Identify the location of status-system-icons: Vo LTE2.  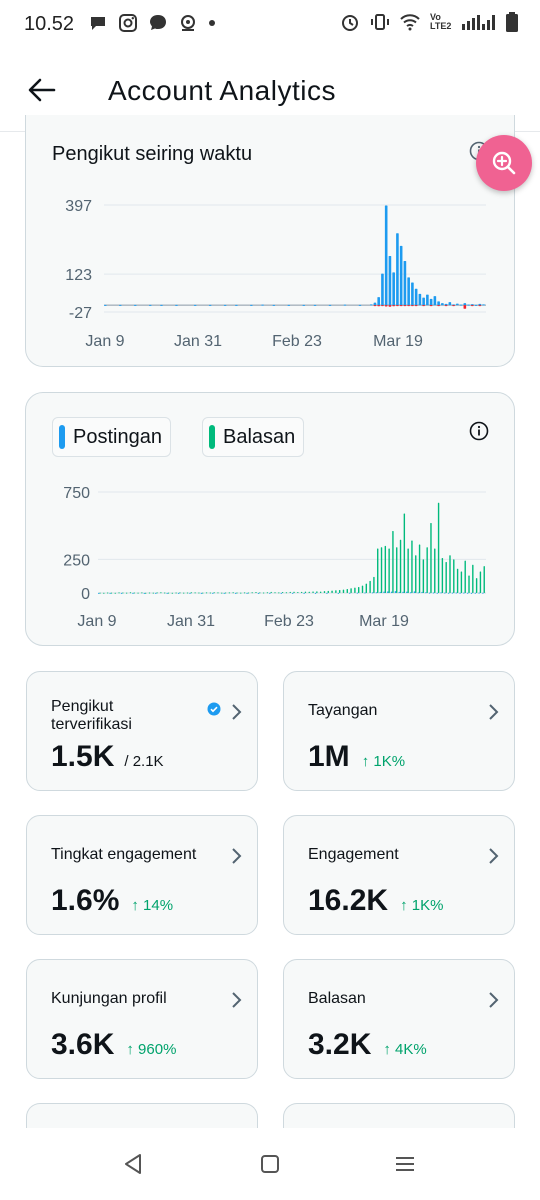
(429, 22).